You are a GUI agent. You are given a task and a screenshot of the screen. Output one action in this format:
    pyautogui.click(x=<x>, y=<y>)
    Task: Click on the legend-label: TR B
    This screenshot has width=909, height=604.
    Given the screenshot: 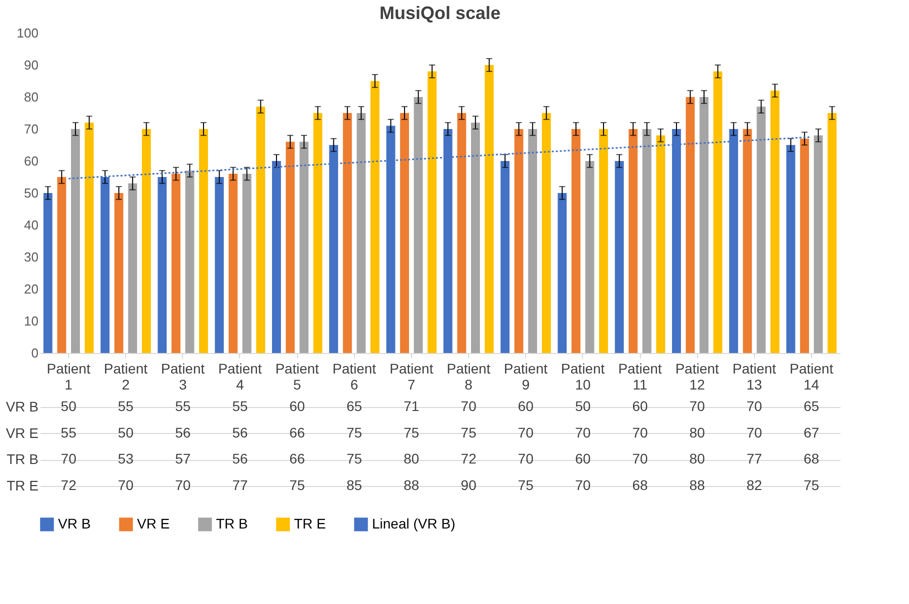 What is the action you would take?
    pyautogui.click(x=232, y=523)
    